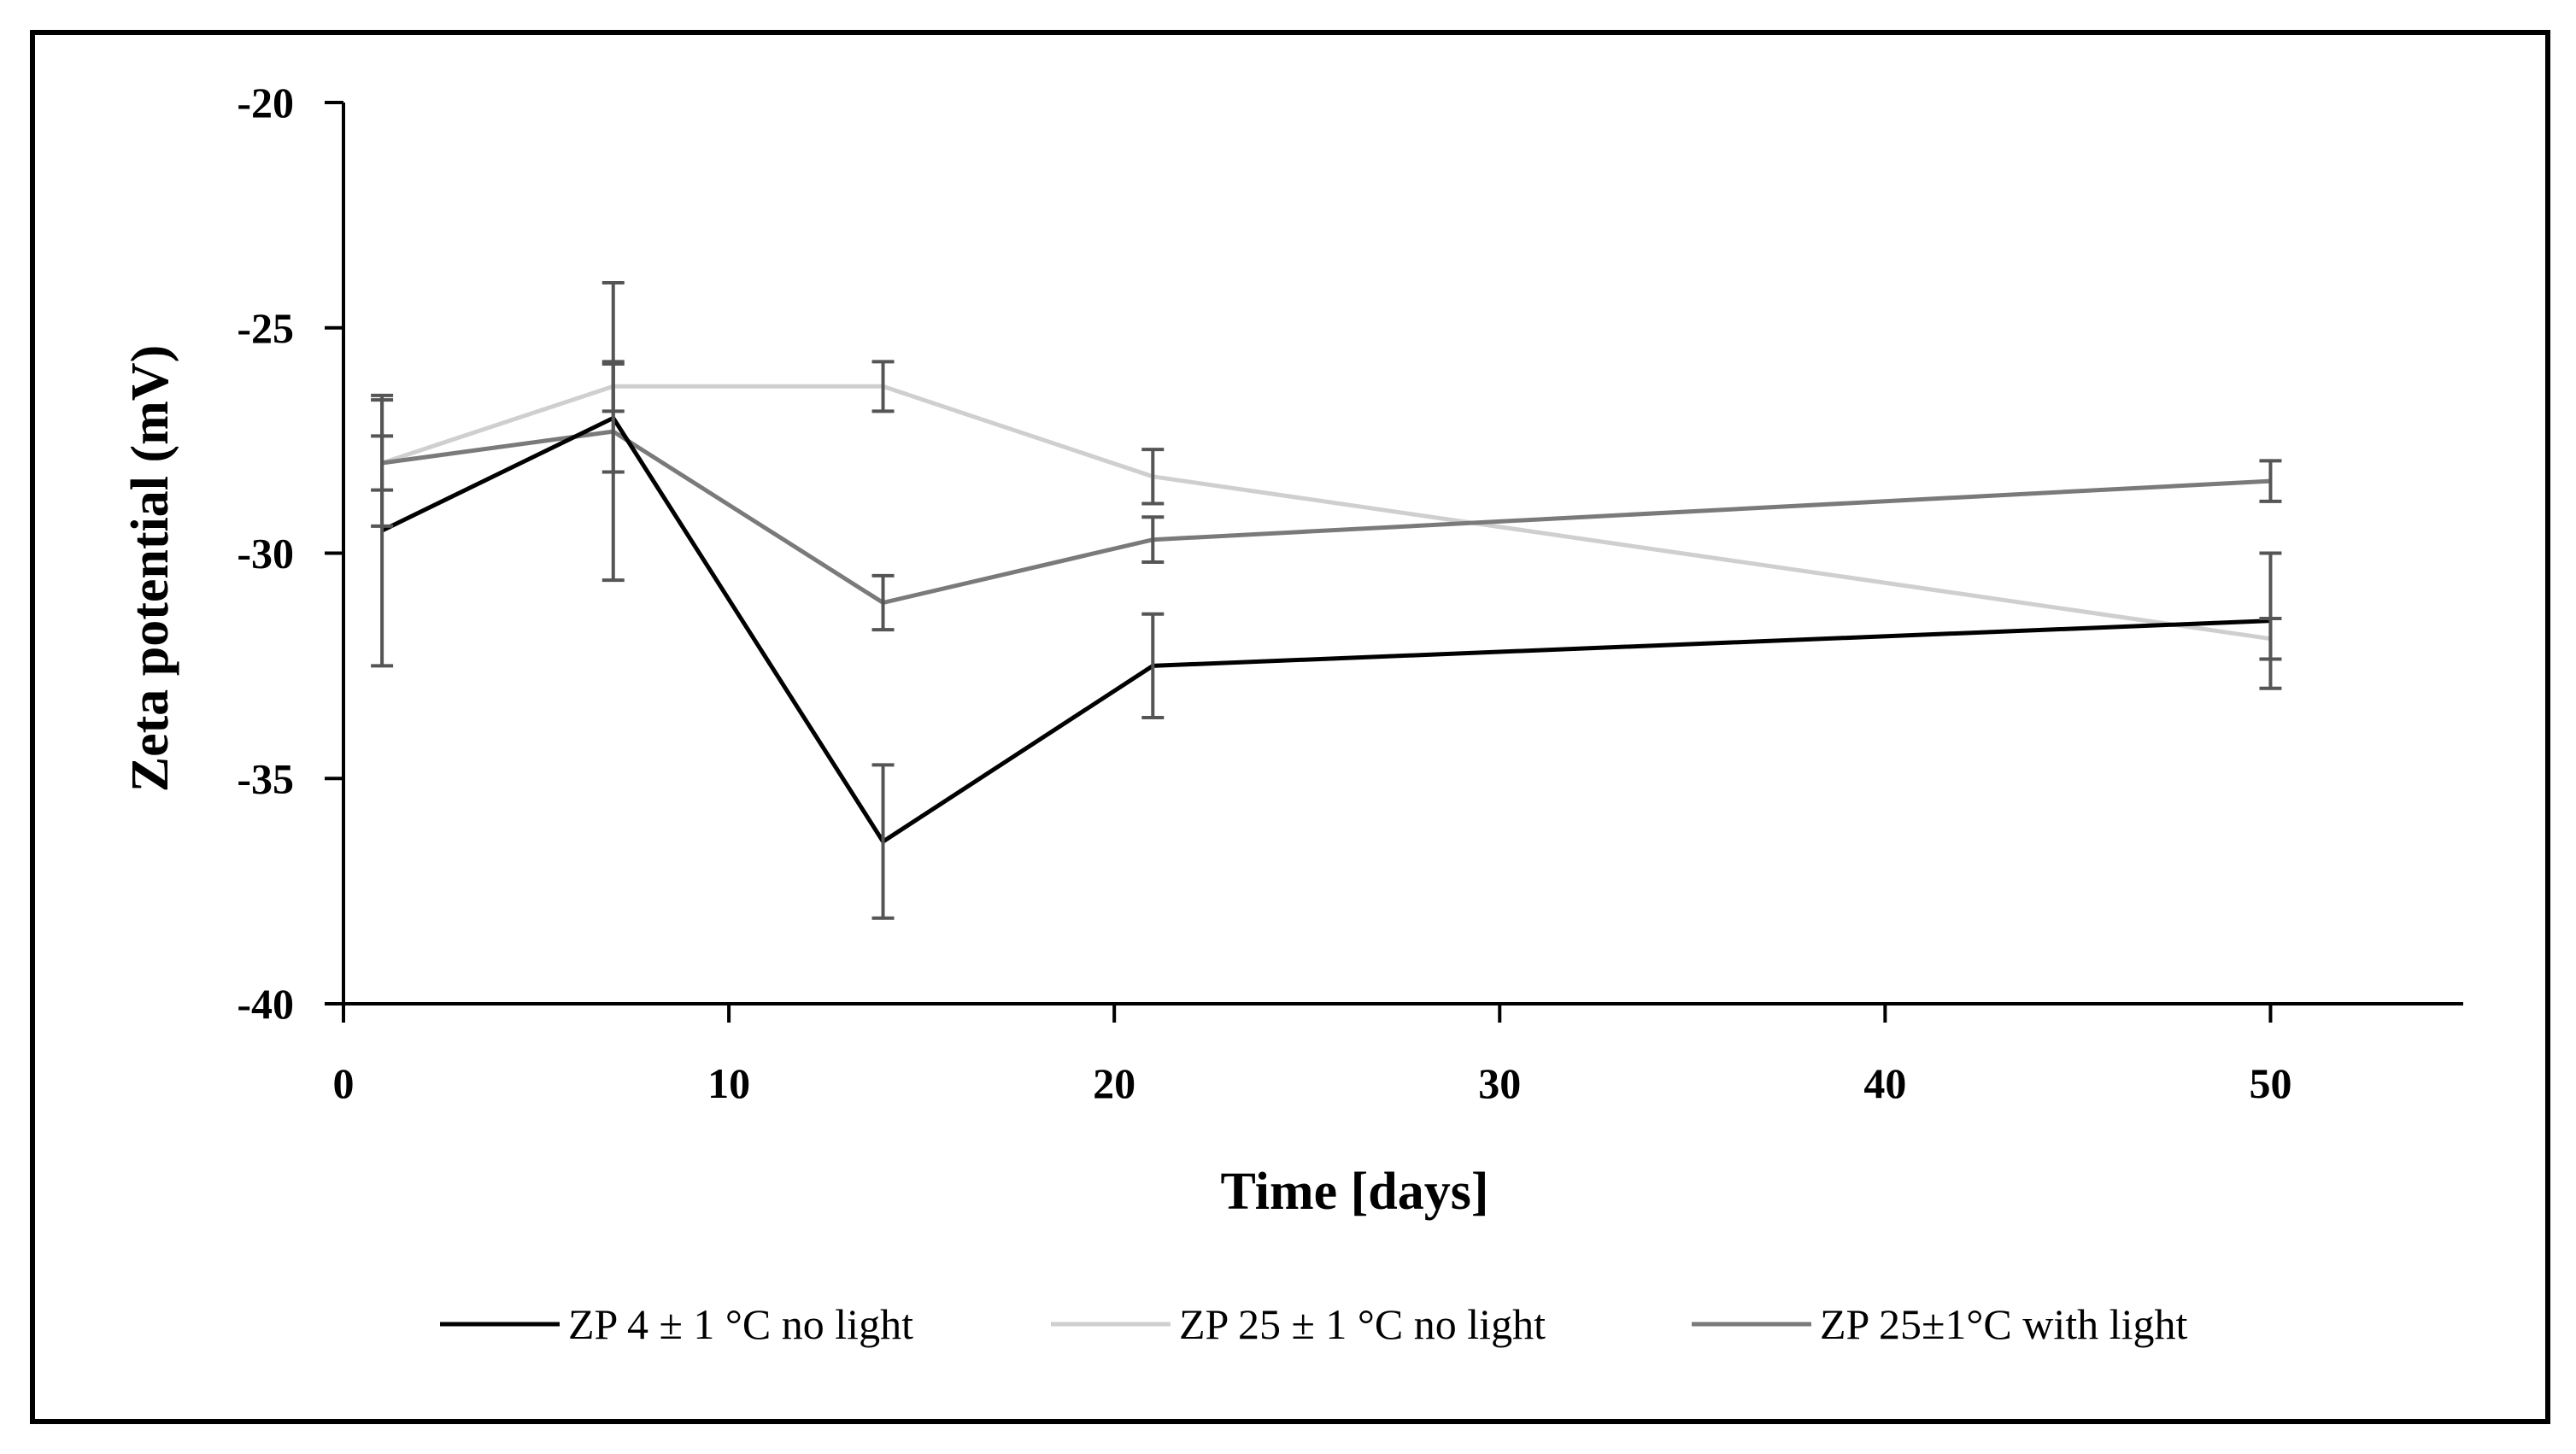  What do you see at coordinates (382, 463) in the screenshot?
I see `error-bar-s2-p0` at bounding box center [382, 463].